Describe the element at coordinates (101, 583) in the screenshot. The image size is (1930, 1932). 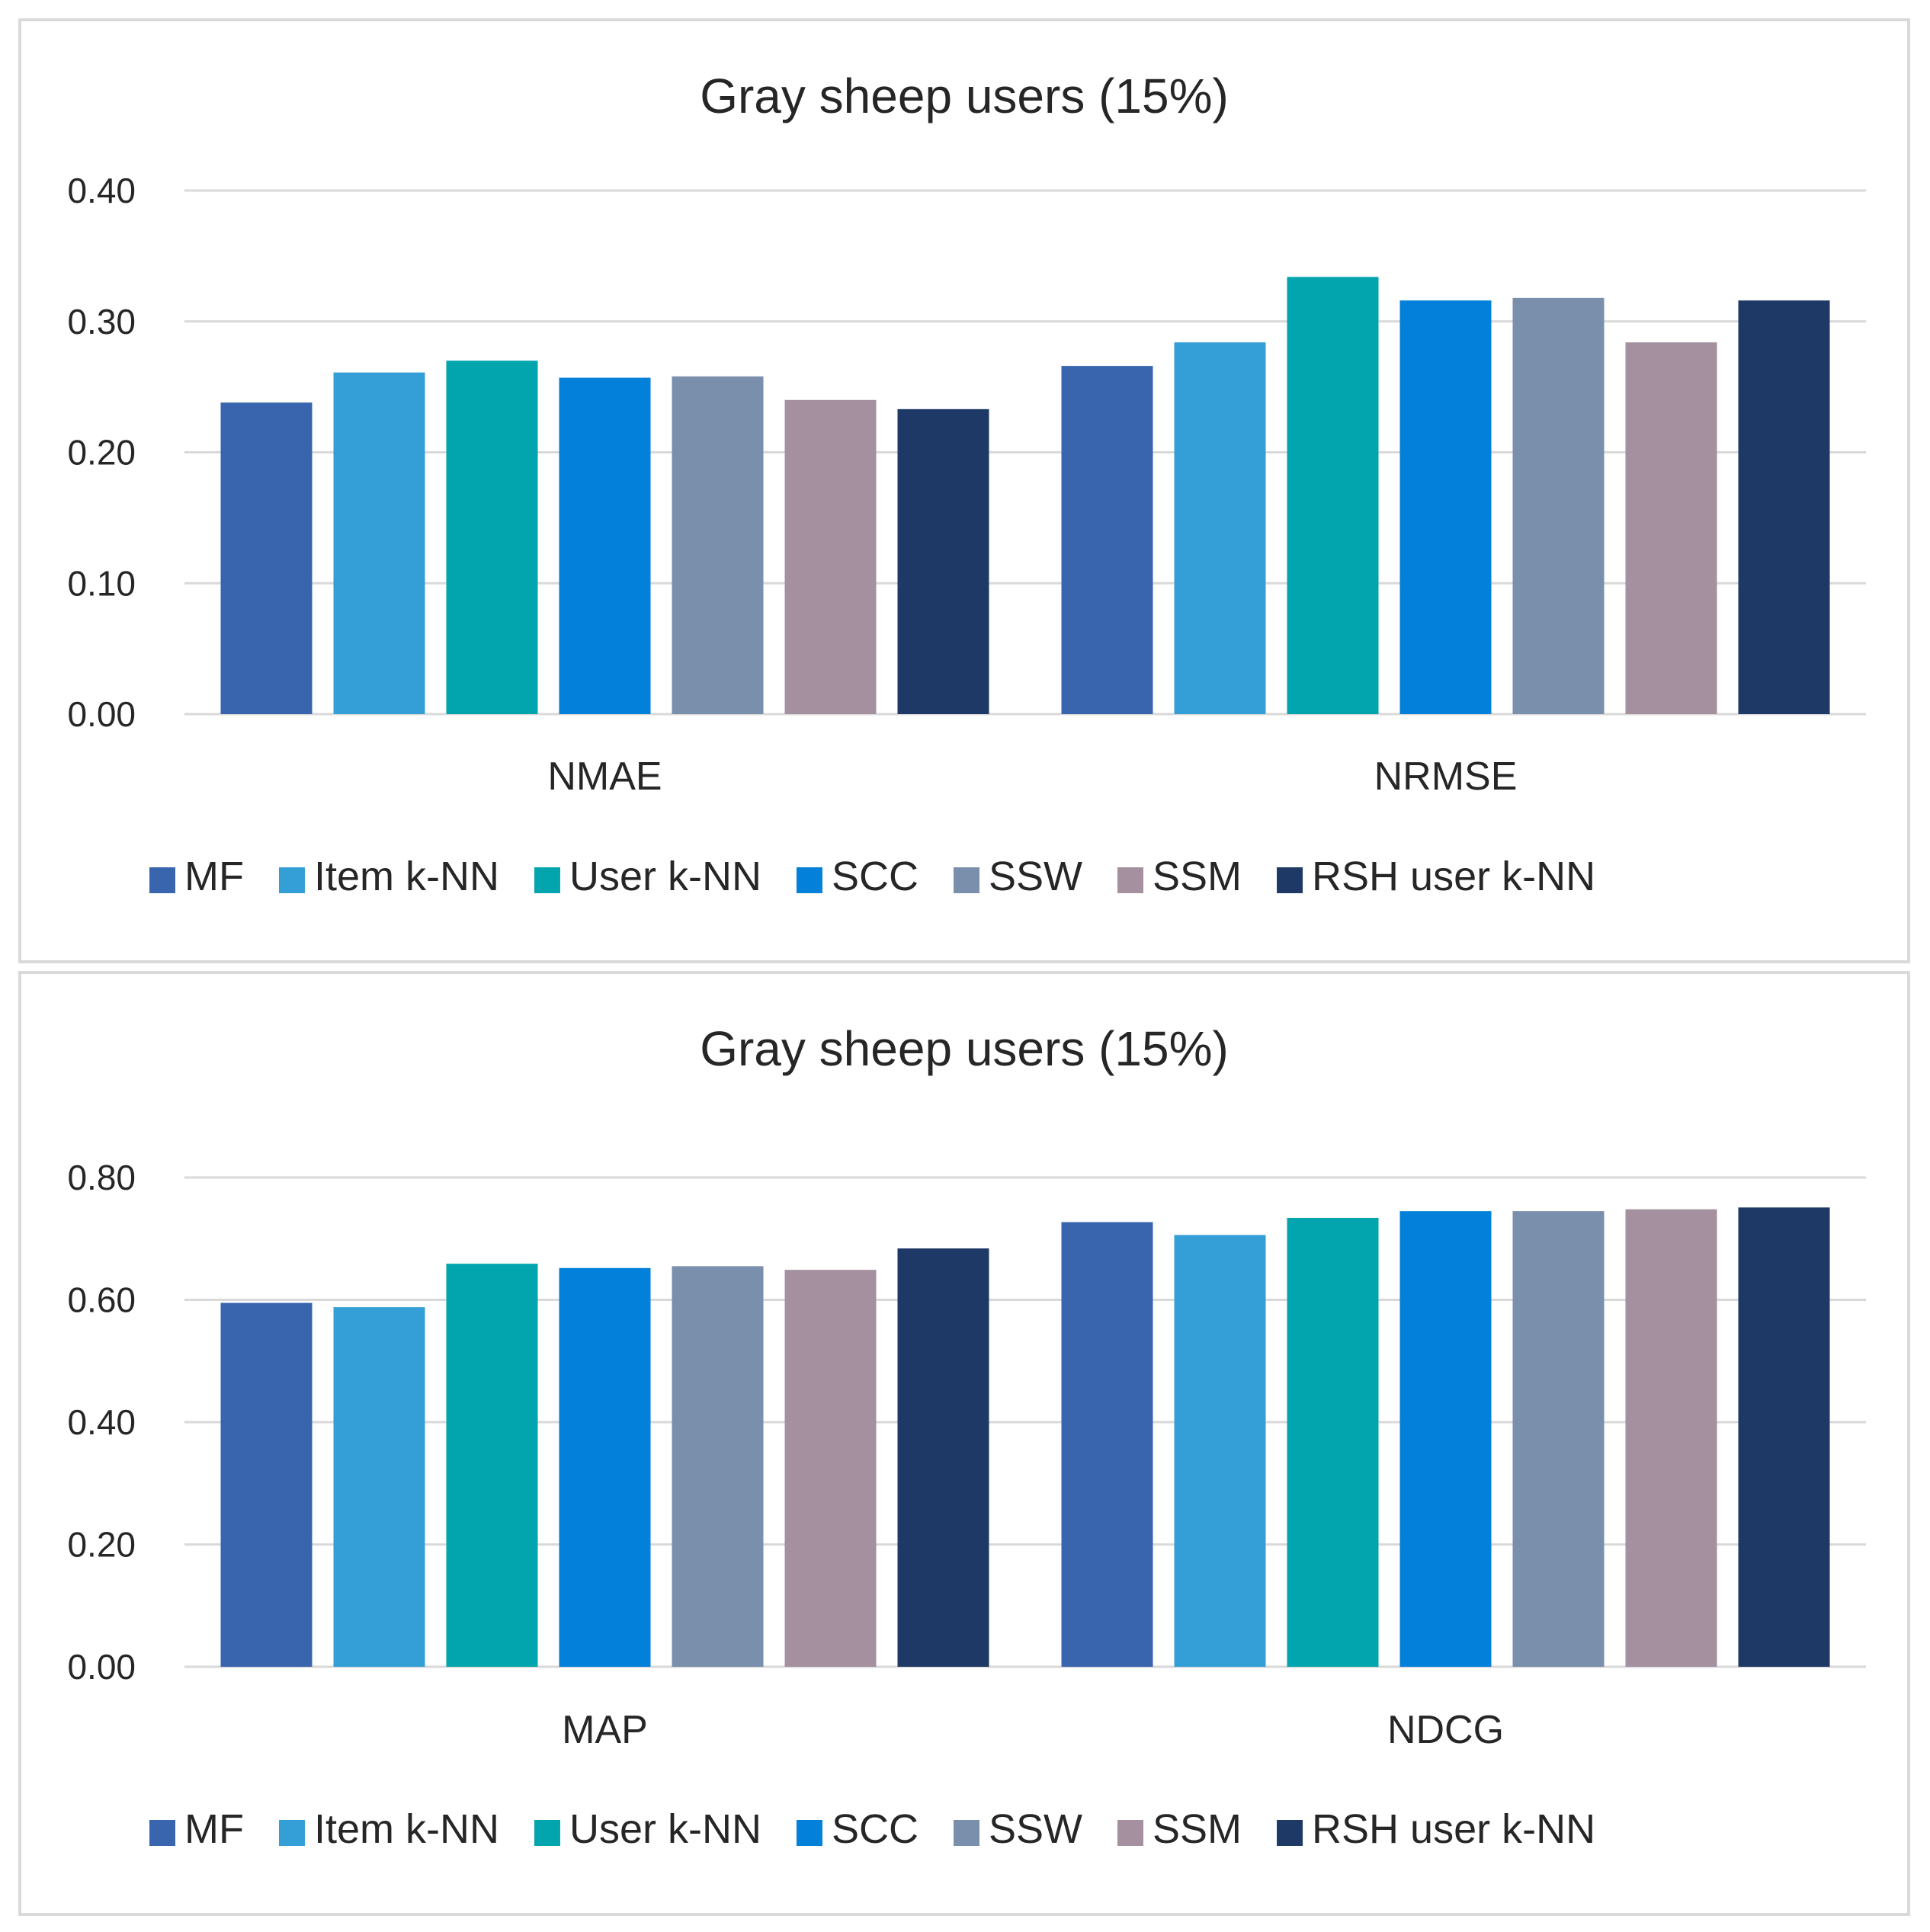
I see `y-tick-label: 0.10` at that location.